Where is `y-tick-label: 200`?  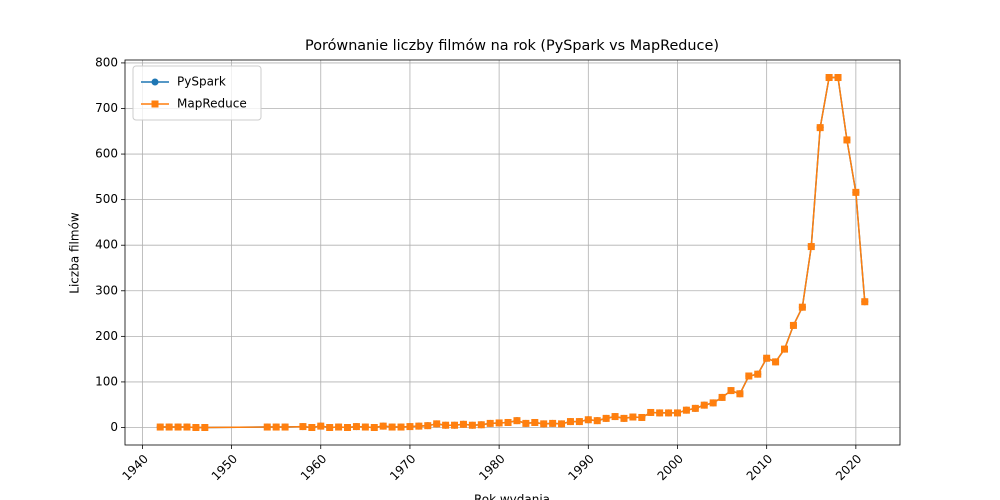 y-tick-label: 200 is located at coordinates (106, 336).